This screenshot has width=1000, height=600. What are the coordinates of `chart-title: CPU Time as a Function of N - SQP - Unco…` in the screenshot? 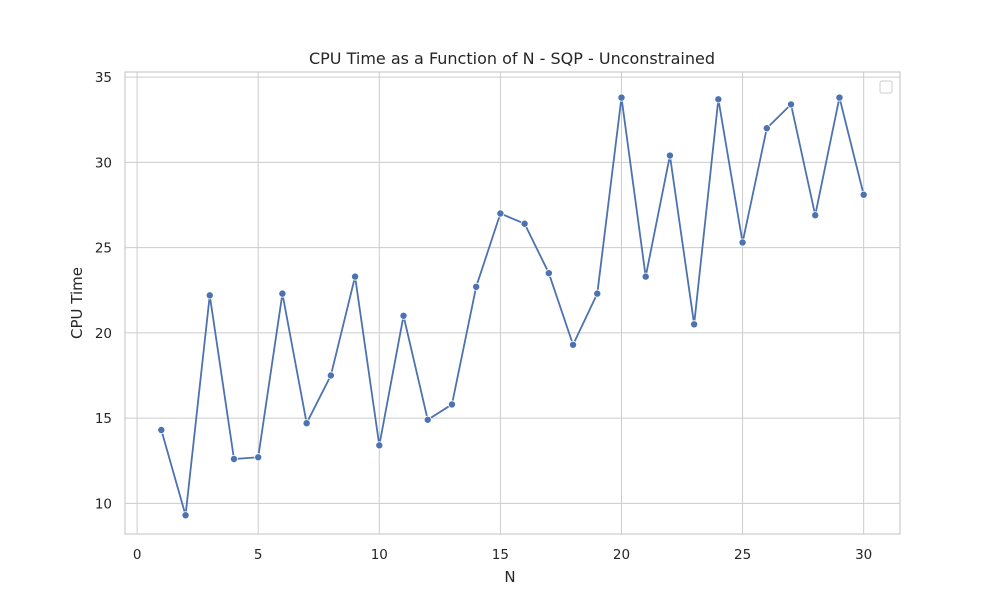 It's located at (512, 58).